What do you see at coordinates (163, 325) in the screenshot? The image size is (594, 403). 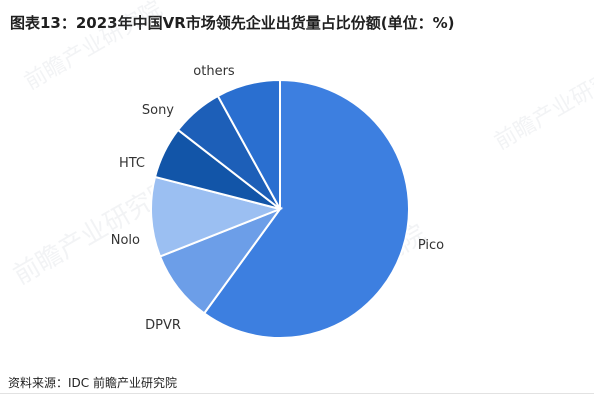 I see `pie-label-dpvr: DPVR` at bounding box center [163, 325].